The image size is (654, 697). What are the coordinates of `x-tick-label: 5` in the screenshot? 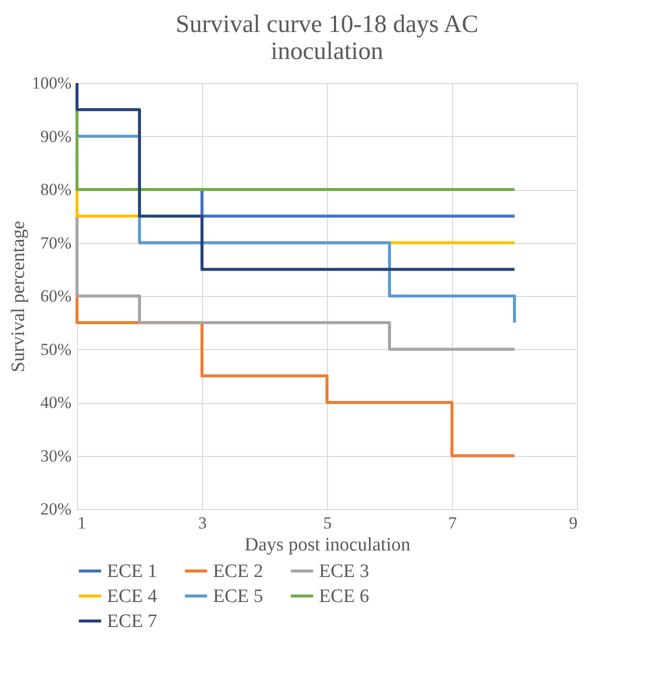 It's located at (327, 523).